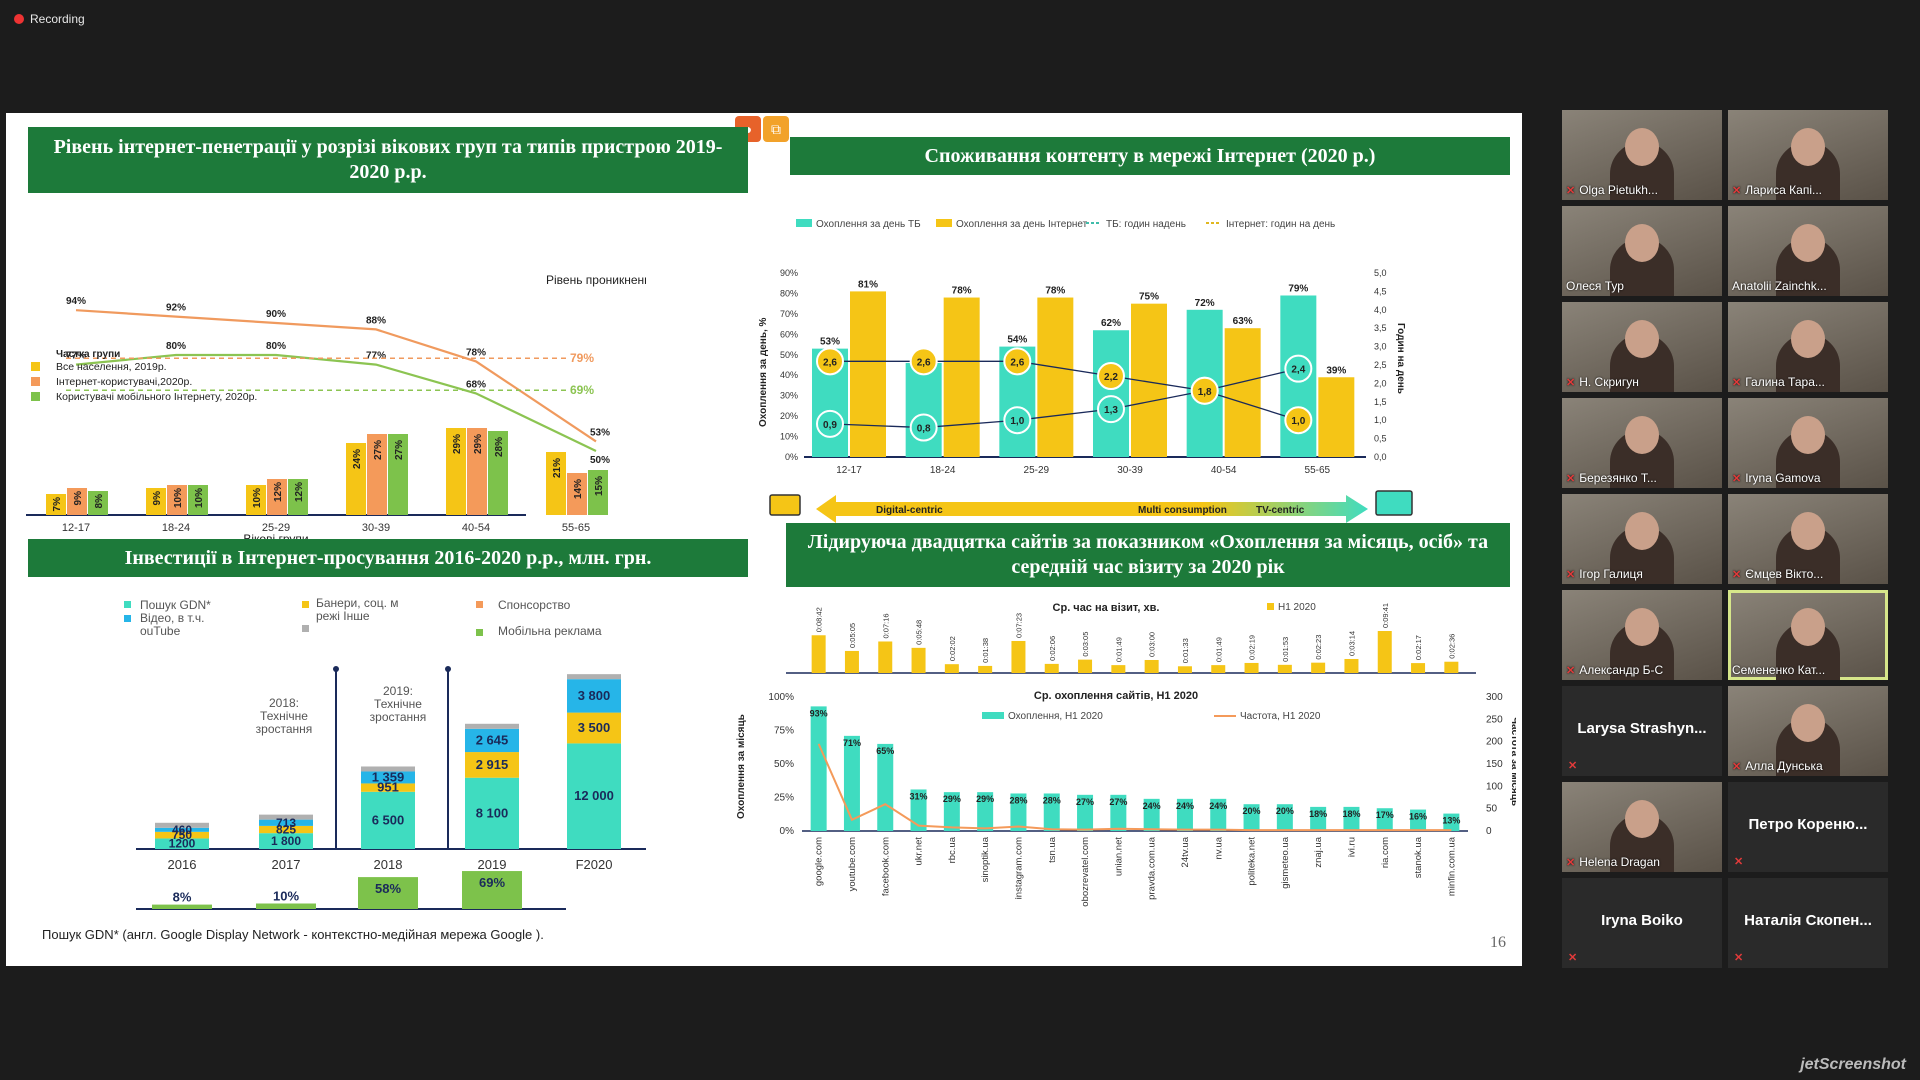  I want to click on participant-name-label: Н. Скригун, so click(1609, 382).